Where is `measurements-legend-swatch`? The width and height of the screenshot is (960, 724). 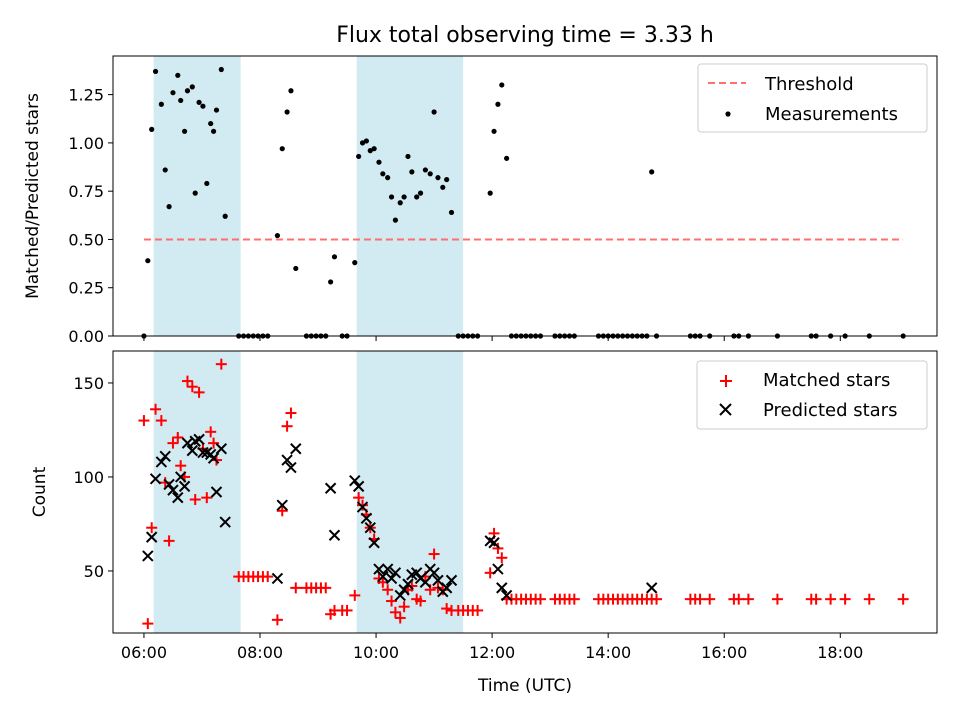
measurements-legend-swatch is located at coordinates (728, 114).